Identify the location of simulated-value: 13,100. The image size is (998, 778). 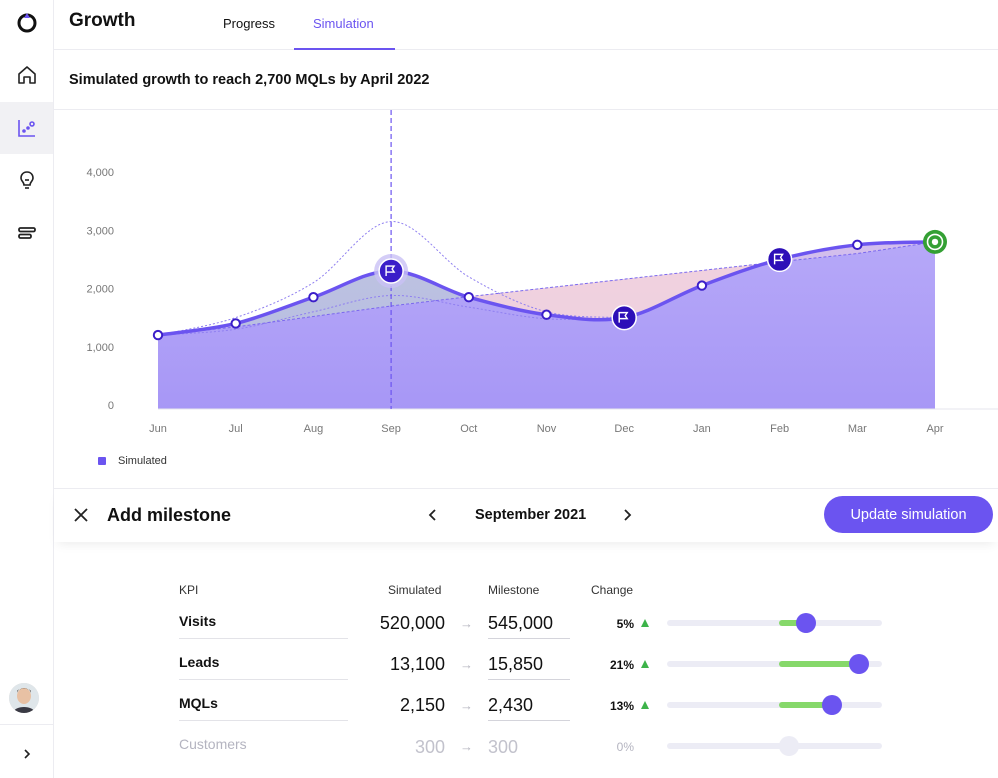
(417, 664).